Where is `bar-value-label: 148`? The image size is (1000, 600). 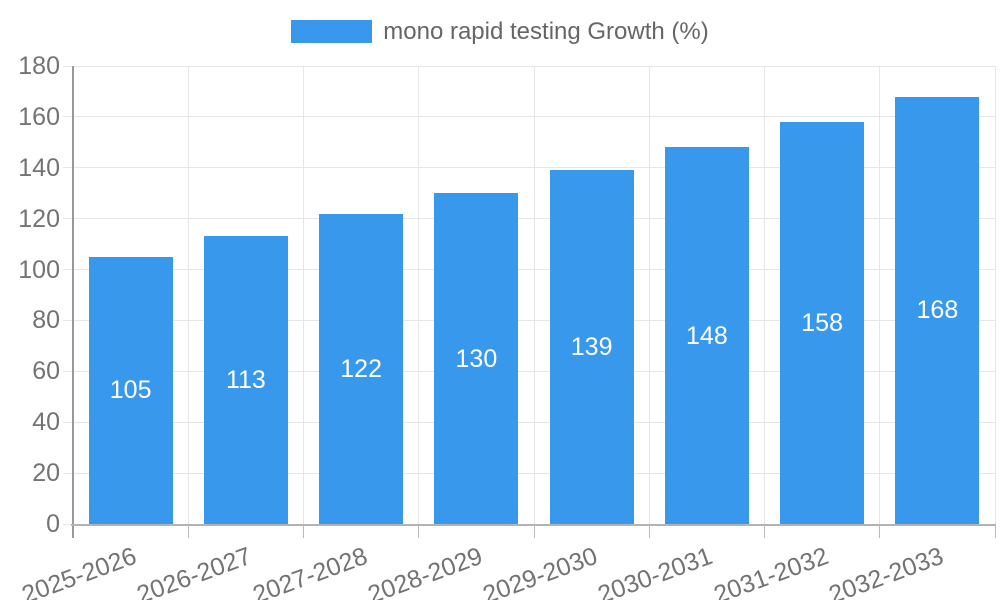 bar-value-label: 148 is located at coordinates (707, 335).